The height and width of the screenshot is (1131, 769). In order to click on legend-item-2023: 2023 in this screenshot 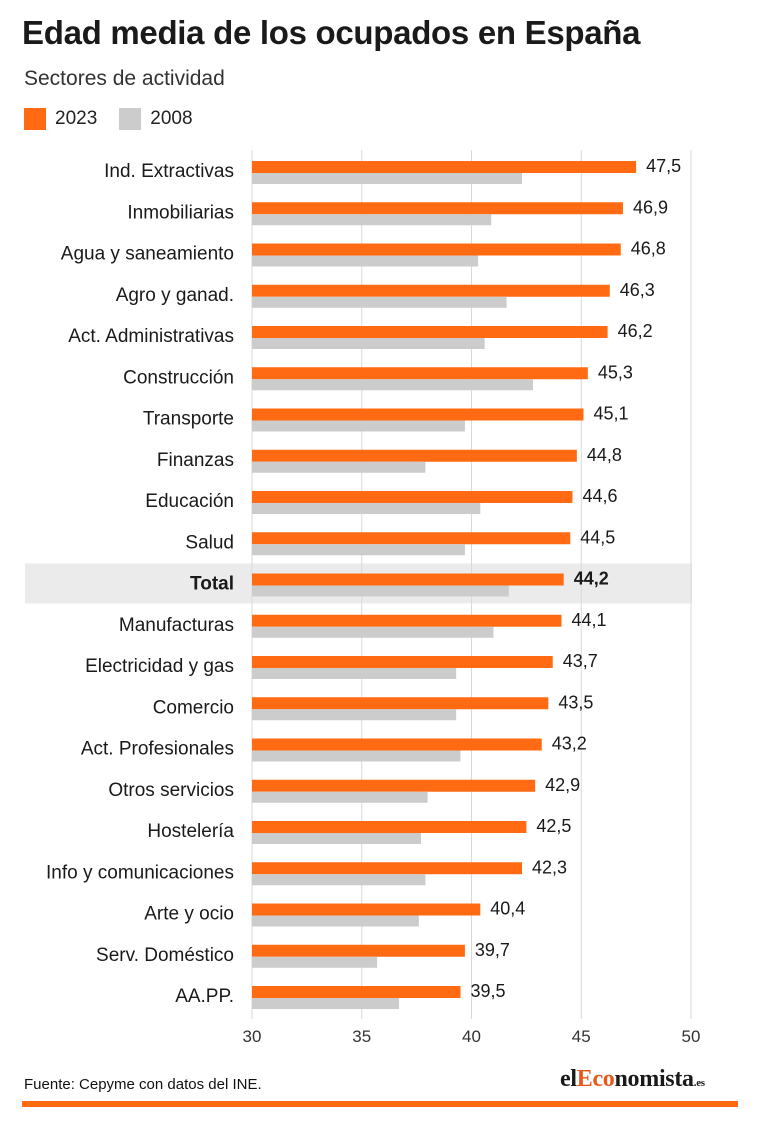, I will do `click(60, 119)`.